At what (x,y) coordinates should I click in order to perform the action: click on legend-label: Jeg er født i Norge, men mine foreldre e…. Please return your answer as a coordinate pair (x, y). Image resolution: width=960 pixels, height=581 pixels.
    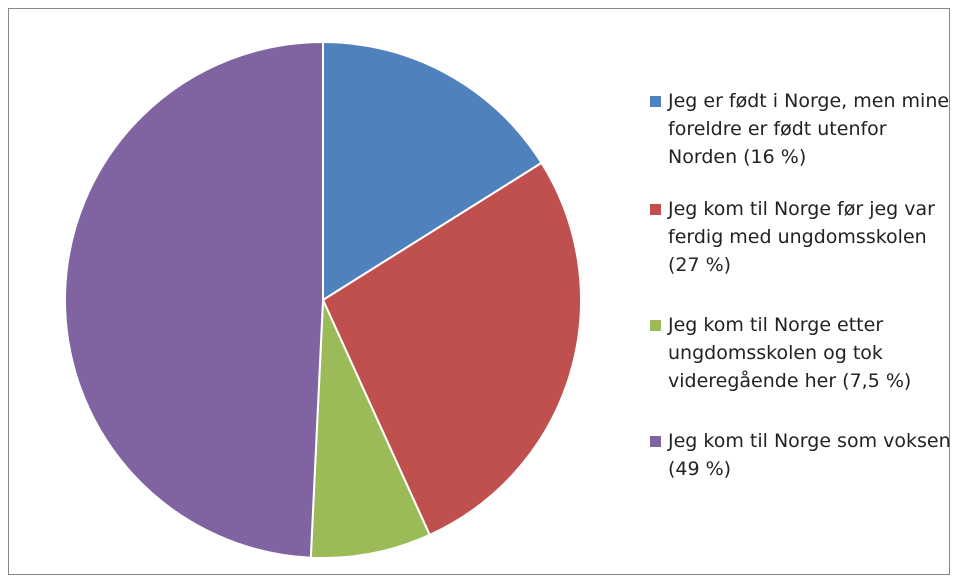
    Looking at the image, I should click on (809, 129).